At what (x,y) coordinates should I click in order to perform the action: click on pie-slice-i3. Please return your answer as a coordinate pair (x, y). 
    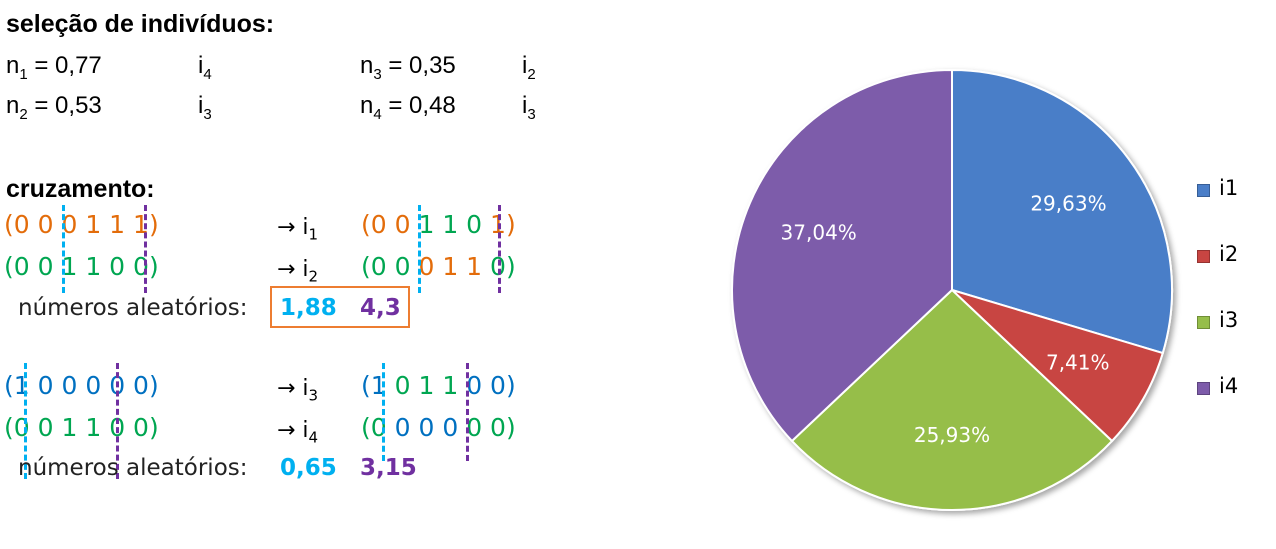
    Looking at the image, I should click on (952, 399).